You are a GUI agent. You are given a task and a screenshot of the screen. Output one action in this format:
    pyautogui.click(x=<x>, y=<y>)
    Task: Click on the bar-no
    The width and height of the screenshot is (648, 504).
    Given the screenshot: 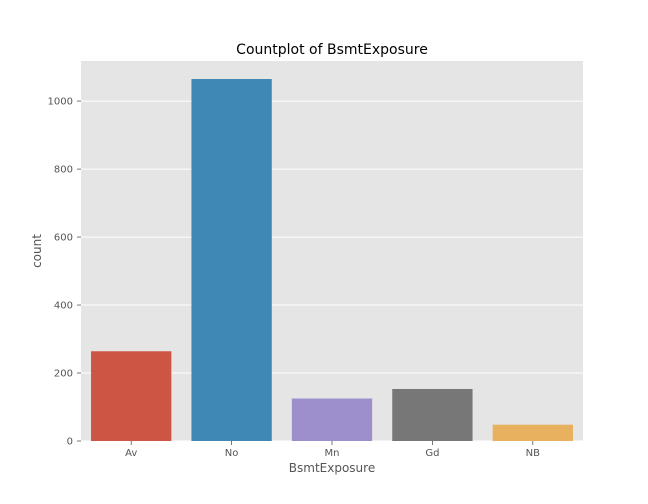 What is the action you would take?
    pyautogui.click(x=231, y=260)
    